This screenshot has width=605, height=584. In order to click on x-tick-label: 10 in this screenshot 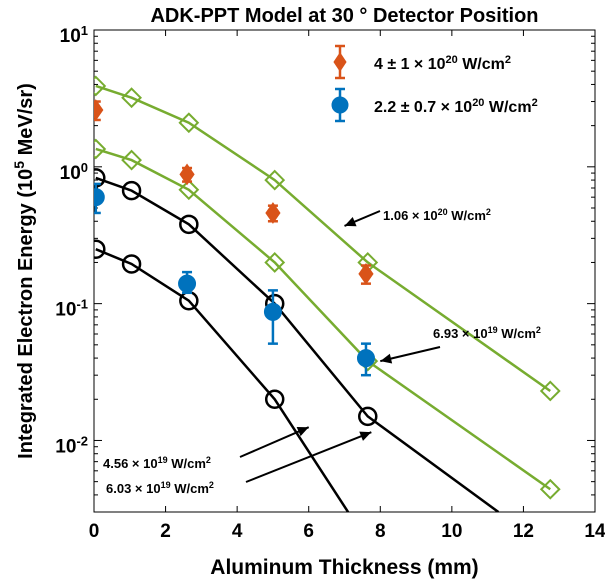, I will do `click(451, 531)`.